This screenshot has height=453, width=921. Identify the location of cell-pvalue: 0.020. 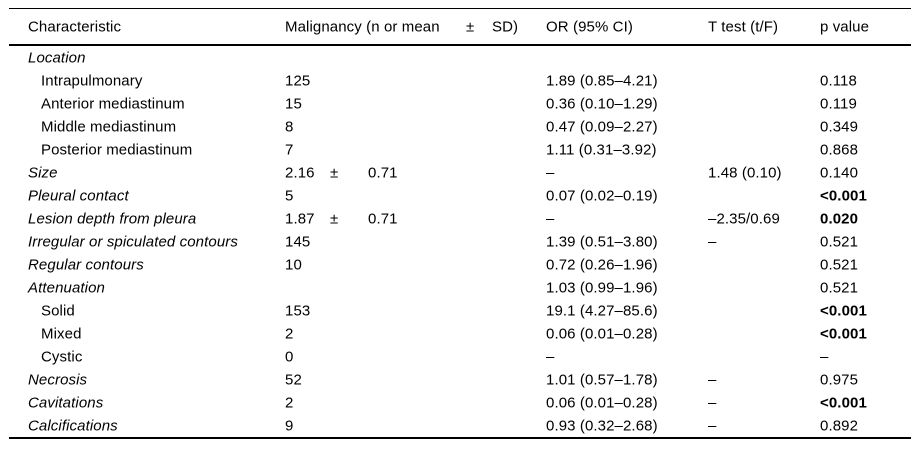
(839, 218).